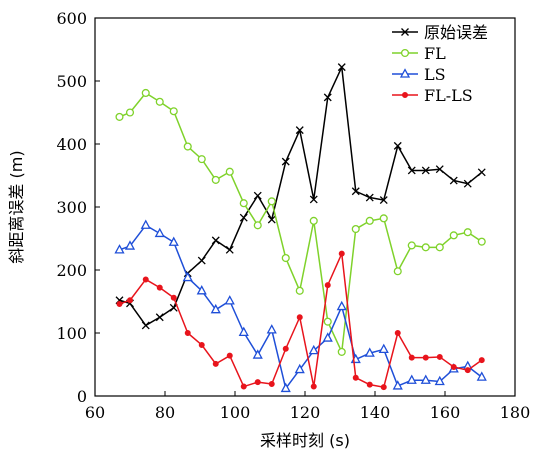  I want to click on x-tick-label: 80, so click(165, 412).